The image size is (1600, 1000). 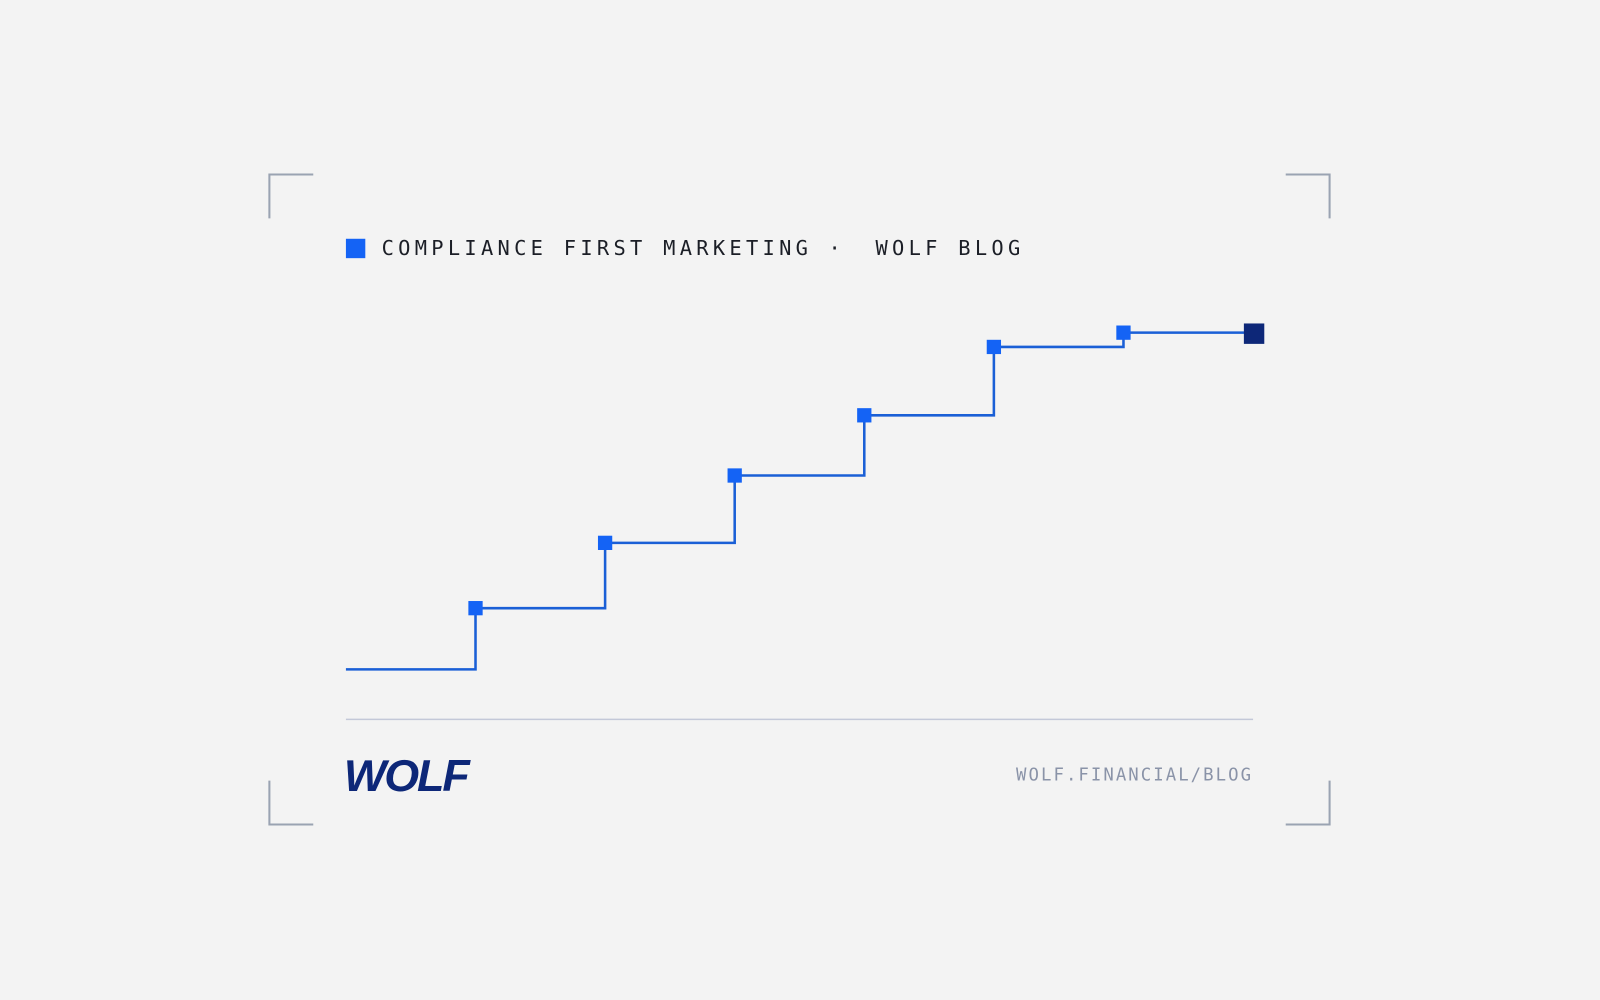 What do you see at coordinates (1308, 196) in the screenshot?
I see `corner-top-right` at bounding box center [1308, 196].